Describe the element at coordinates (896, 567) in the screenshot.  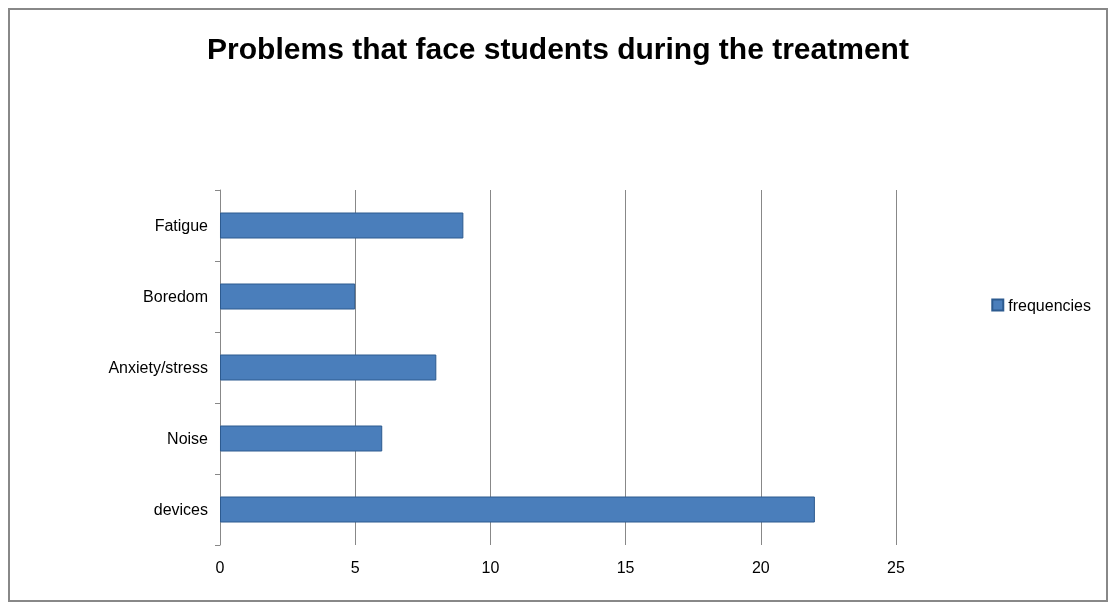
I see `x-tick-label: 25` at that location.